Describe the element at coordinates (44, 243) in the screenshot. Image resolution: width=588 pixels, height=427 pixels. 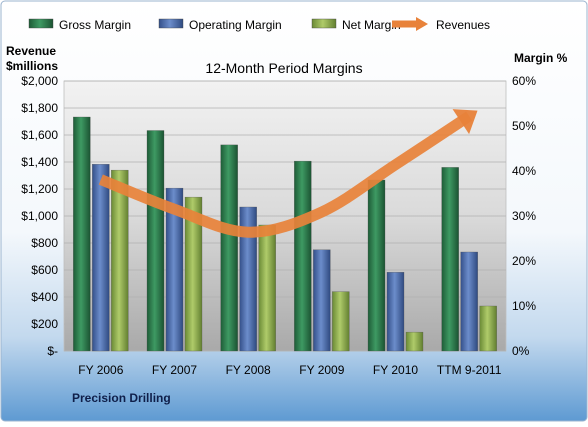
I see `left-tick-label: $800` at that location.